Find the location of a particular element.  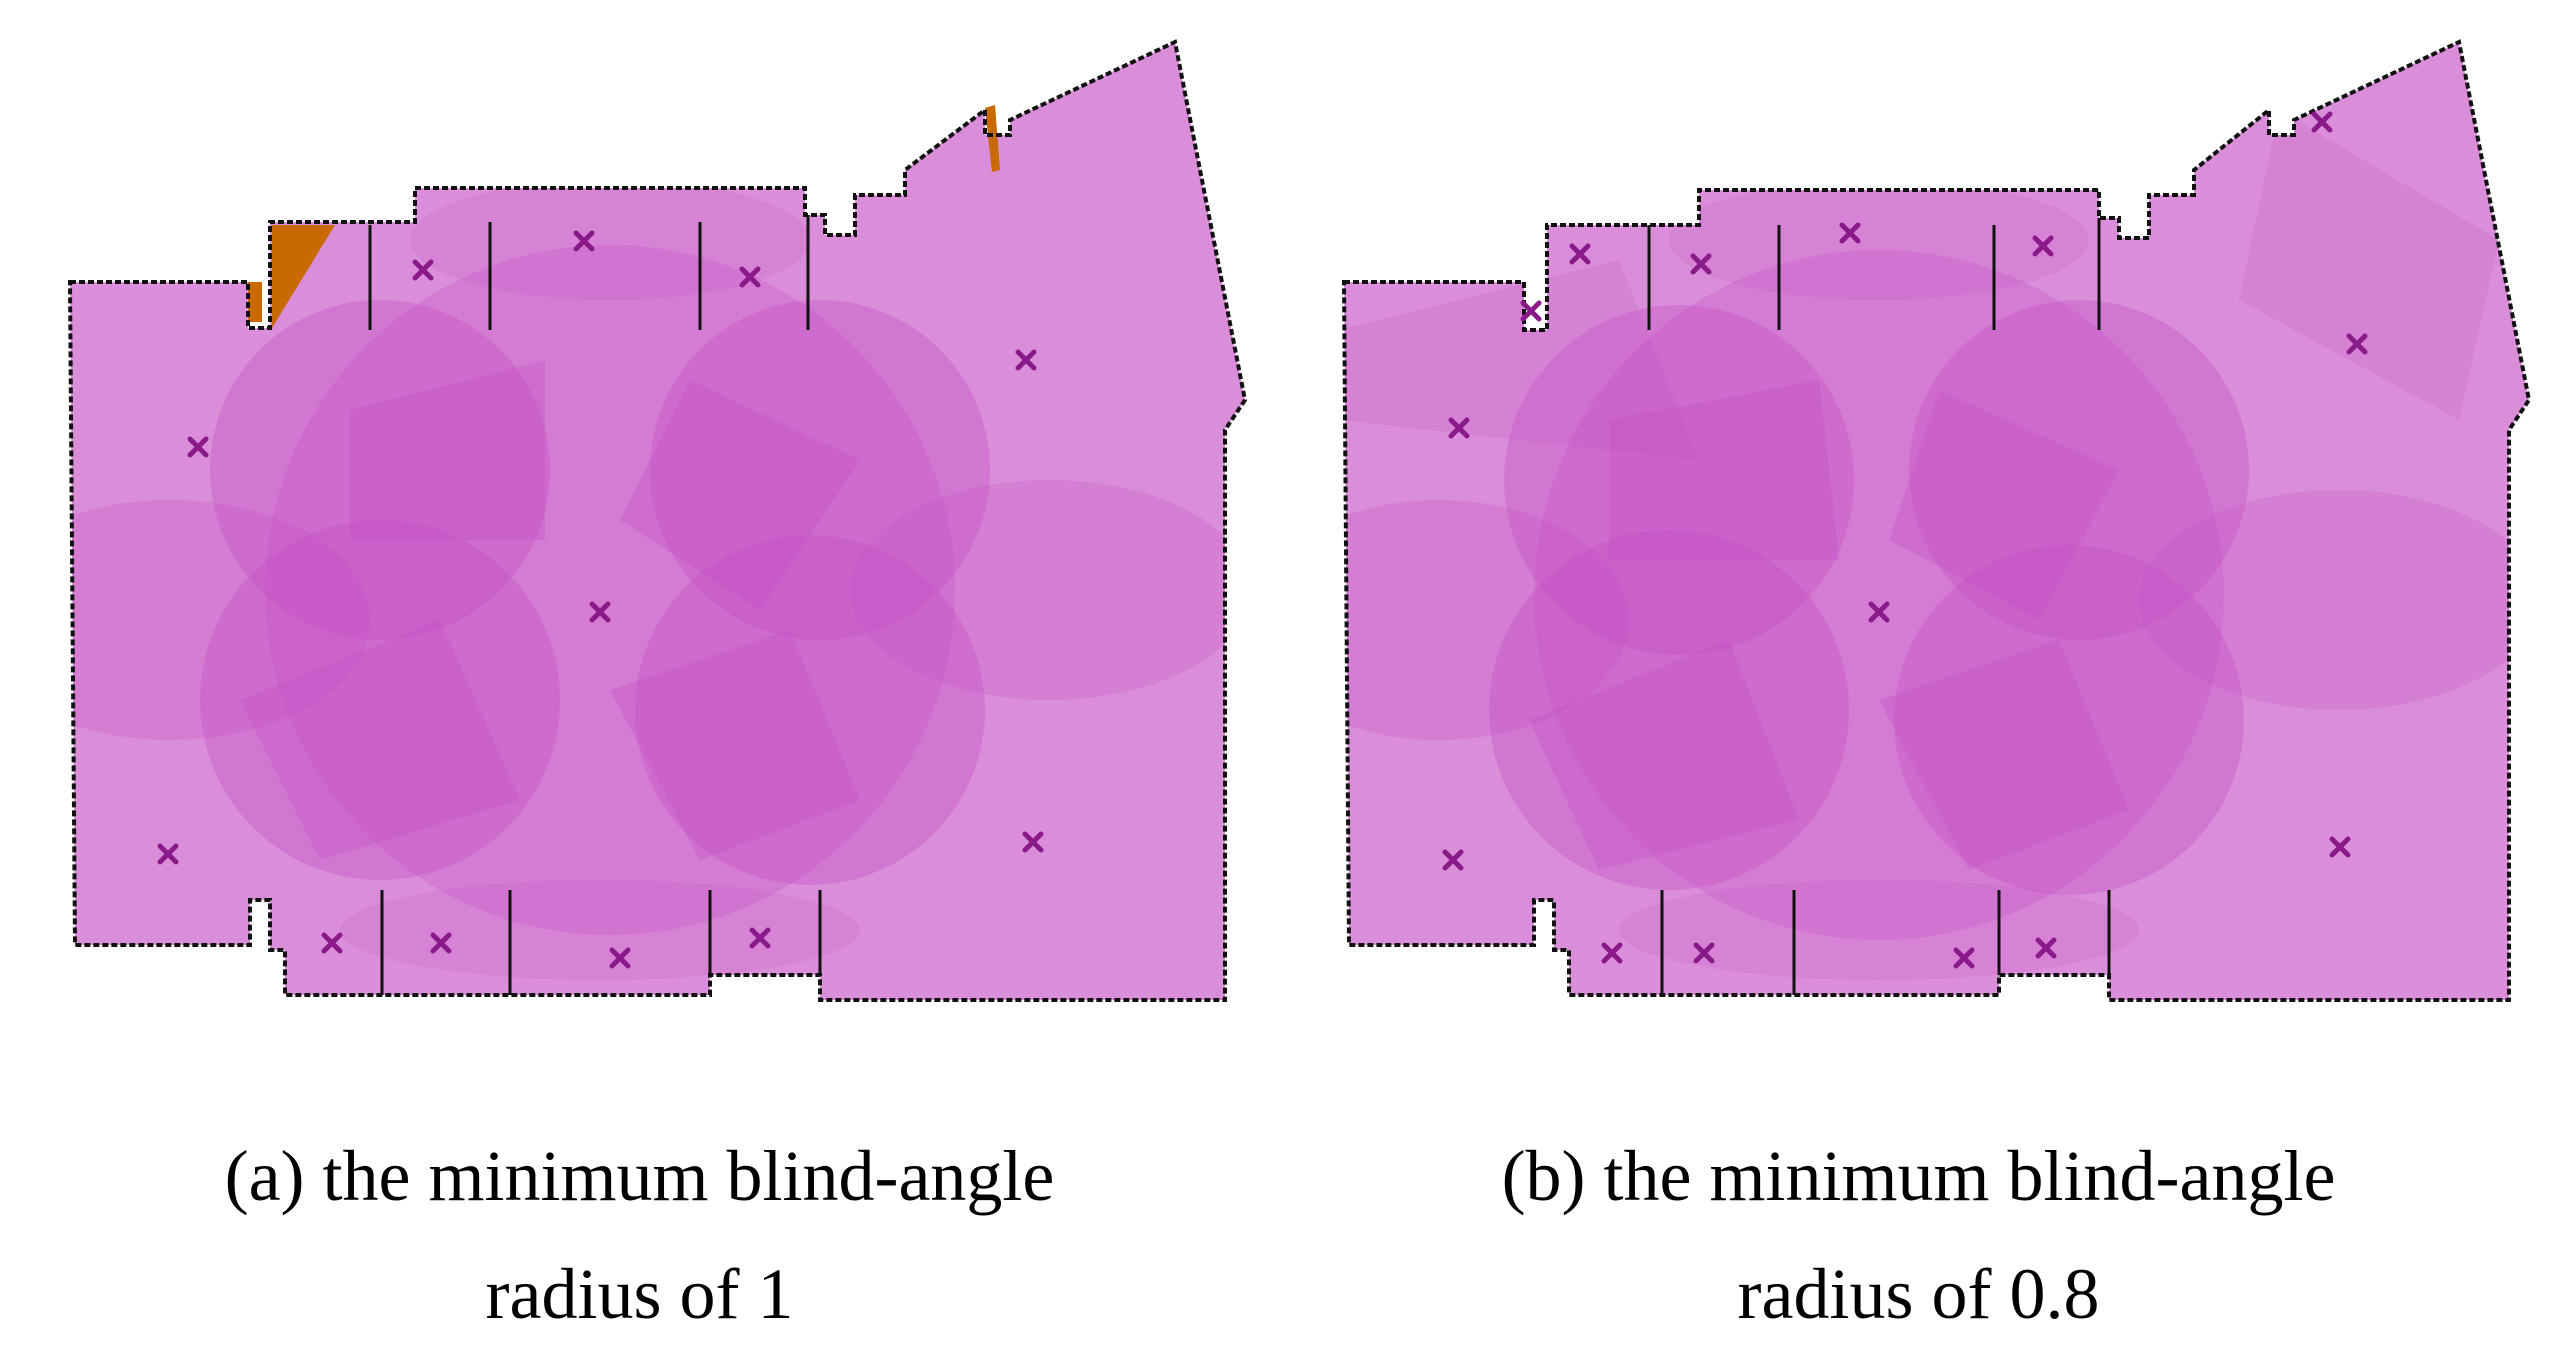

caption-b-line2: radius of 0.8 is located at coordinates (1918, 1294).